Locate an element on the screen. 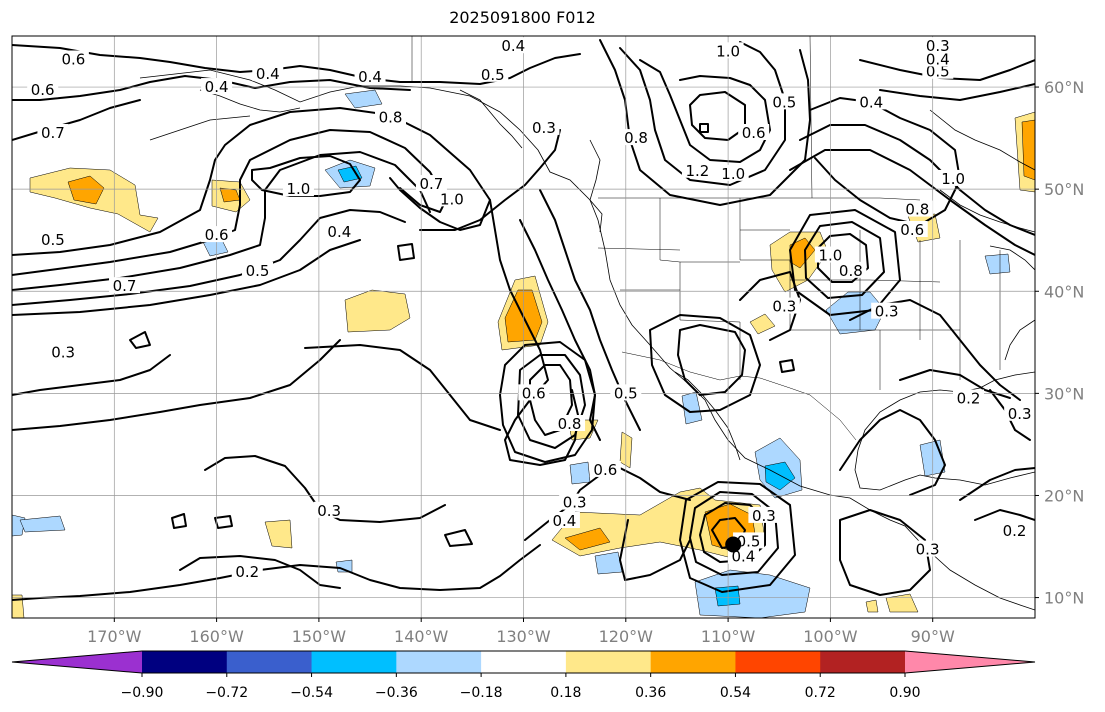  latitude-tick-label: 60°N is located at coordinates (1064, 87).